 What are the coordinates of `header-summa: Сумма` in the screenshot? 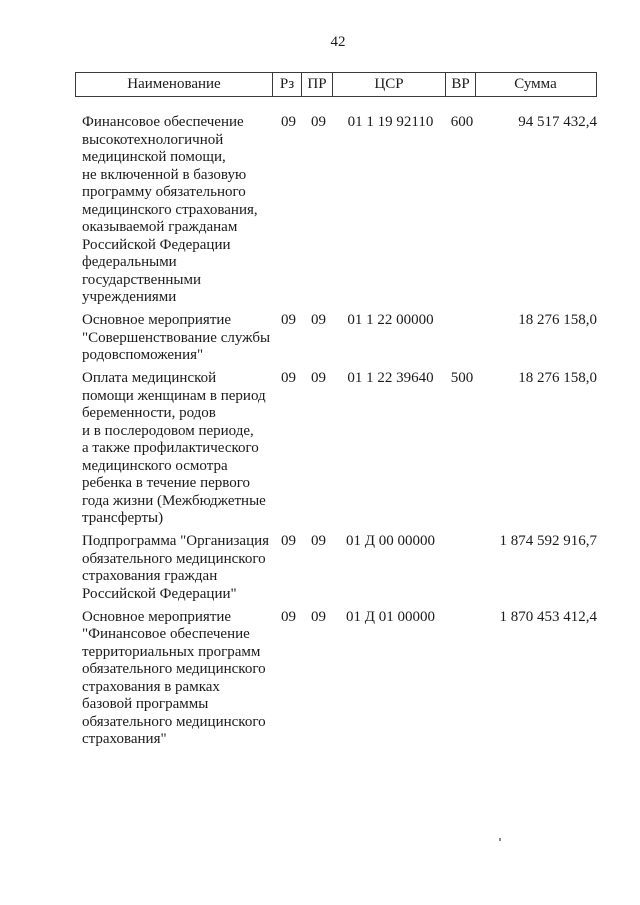 It's located at (535, 84).